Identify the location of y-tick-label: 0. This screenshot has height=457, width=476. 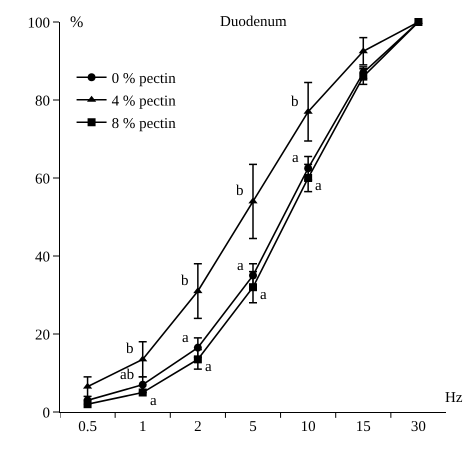
(46, 413).